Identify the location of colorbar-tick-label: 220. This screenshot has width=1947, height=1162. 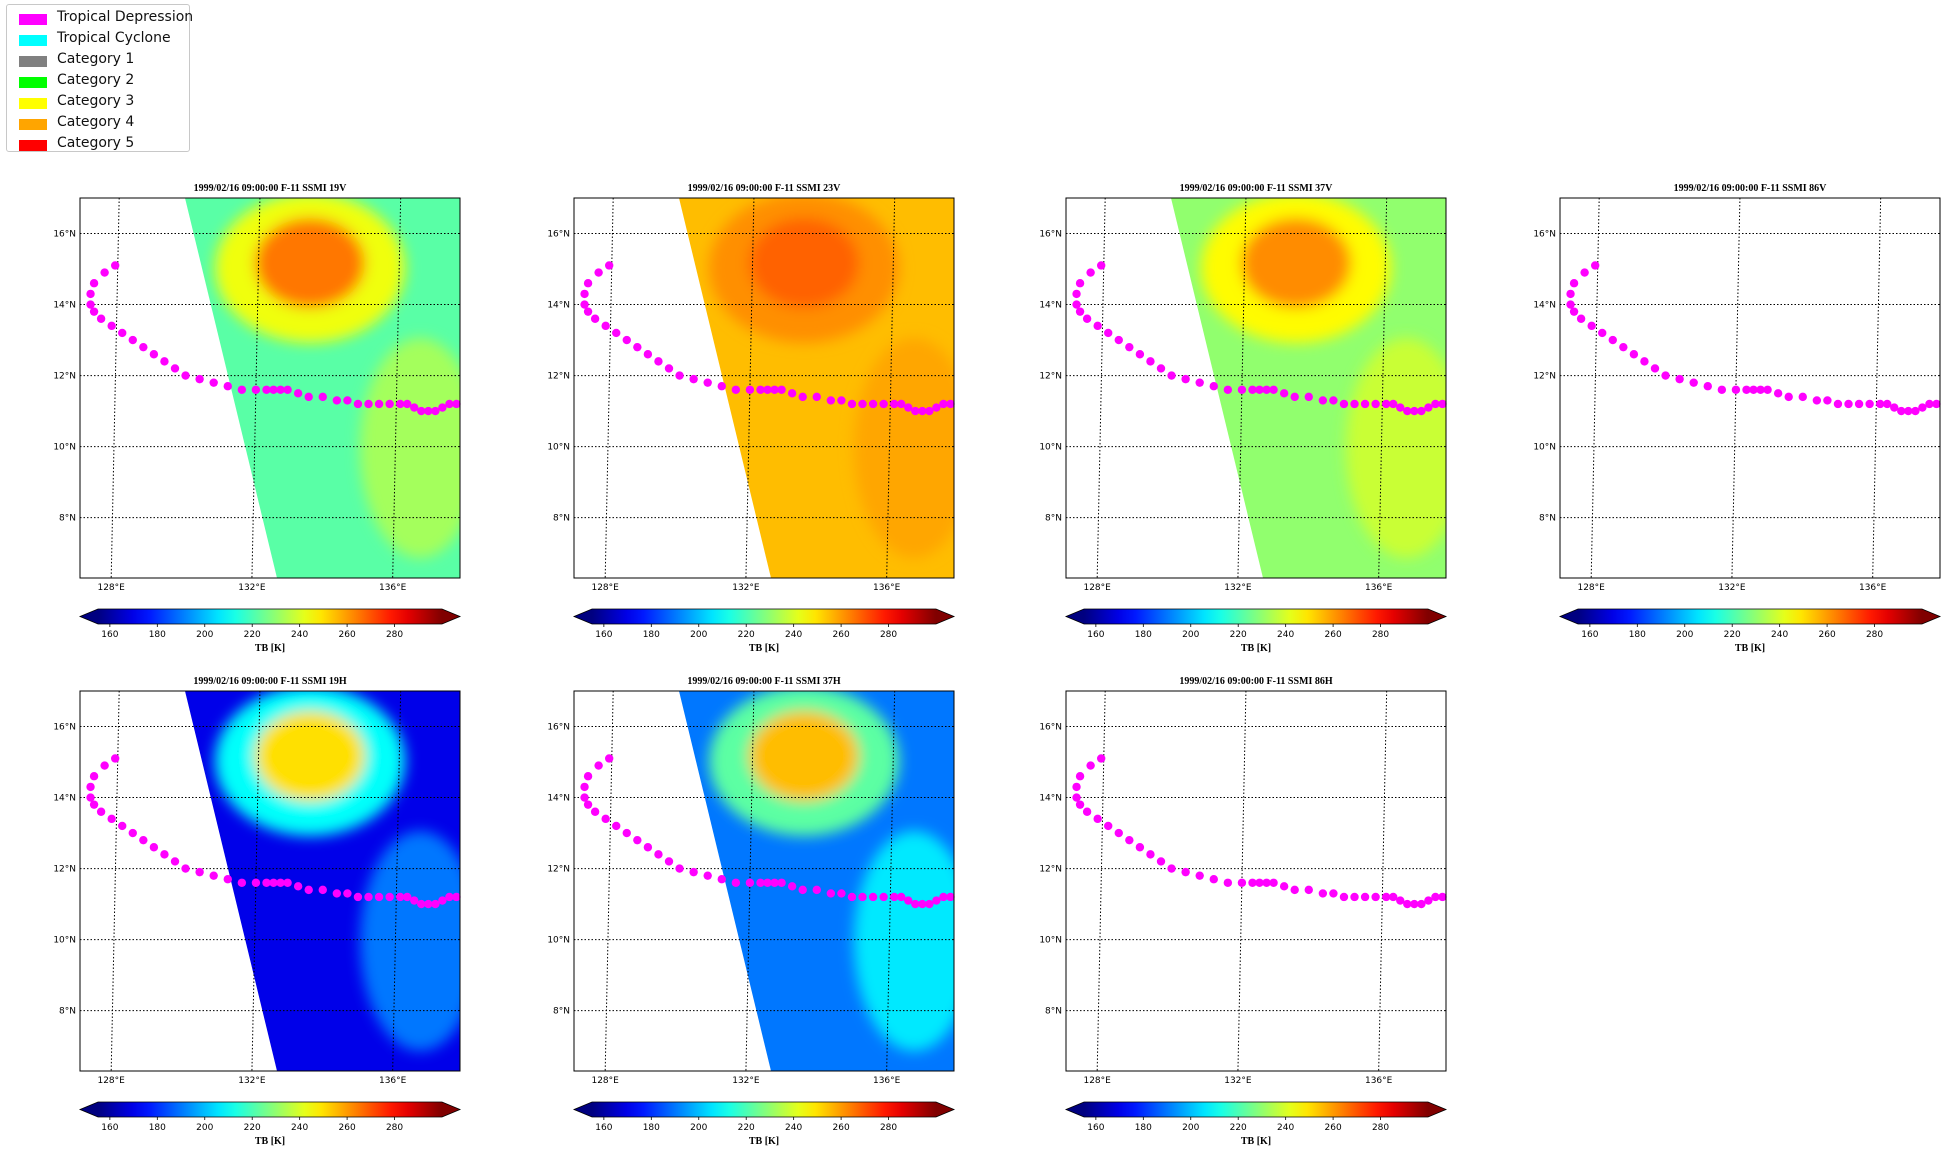
(1238, 1128).